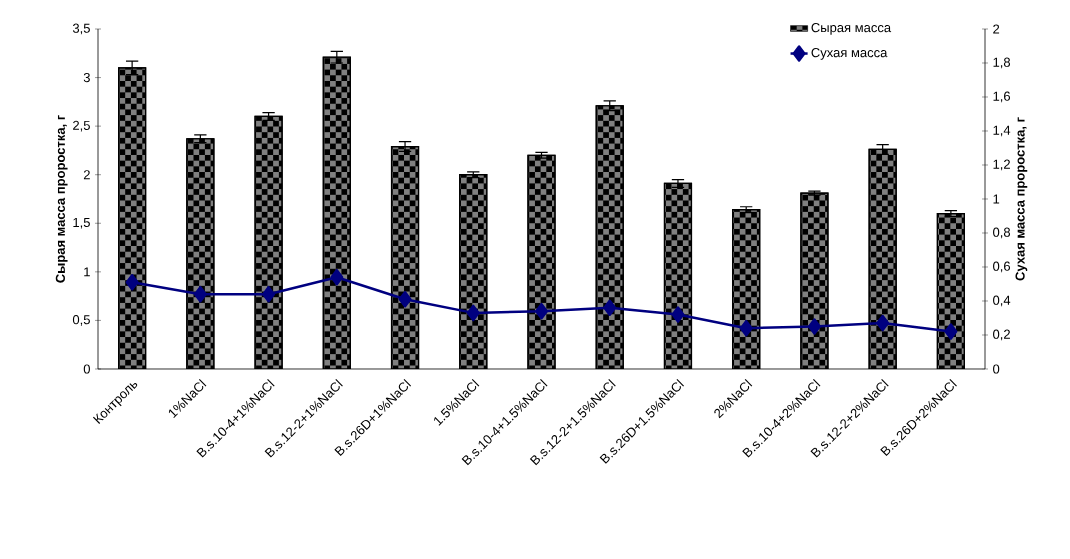  What do you see at coordinates (1021, 199) in the screenshot?
I see `y2-axis-title: Сухая масса проростка, г` at bounding box center [1021, 199].